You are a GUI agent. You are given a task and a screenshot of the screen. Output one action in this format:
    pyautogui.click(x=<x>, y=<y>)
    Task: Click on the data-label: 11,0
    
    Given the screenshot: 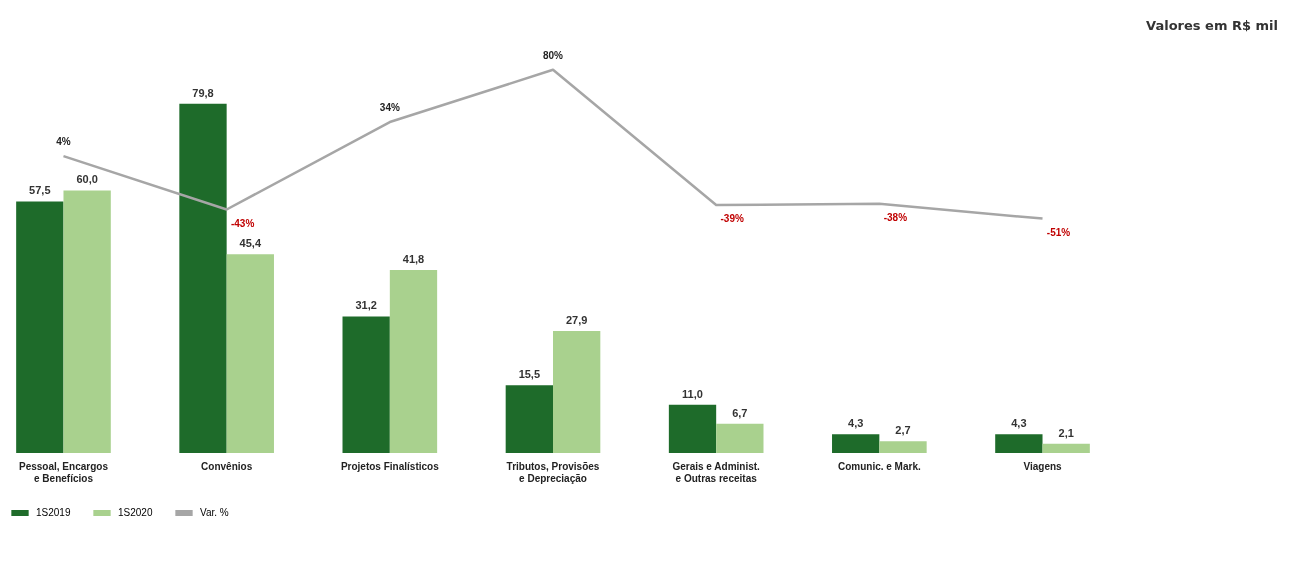 What is the action you would take?
    pyautogui.click(x=692, y=393)
    